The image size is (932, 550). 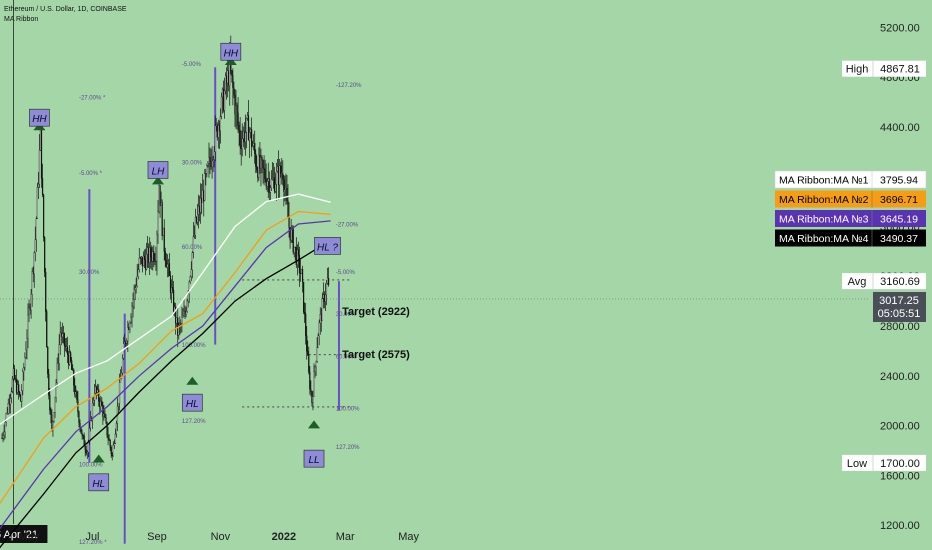 I want to click on y-tick-label: 2400.00, so click(x=900, y=377).